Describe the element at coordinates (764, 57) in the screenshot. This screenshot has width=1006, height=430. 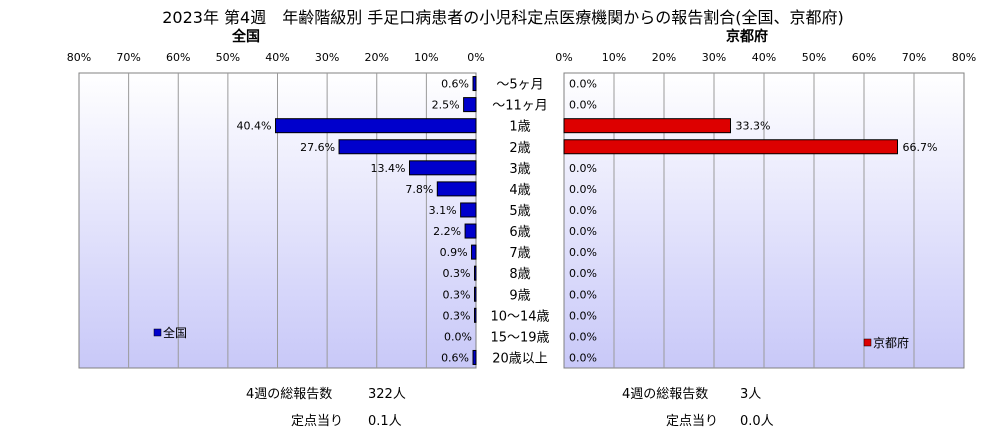
I see `kyoto-x-tick-label: 40%` at that location.